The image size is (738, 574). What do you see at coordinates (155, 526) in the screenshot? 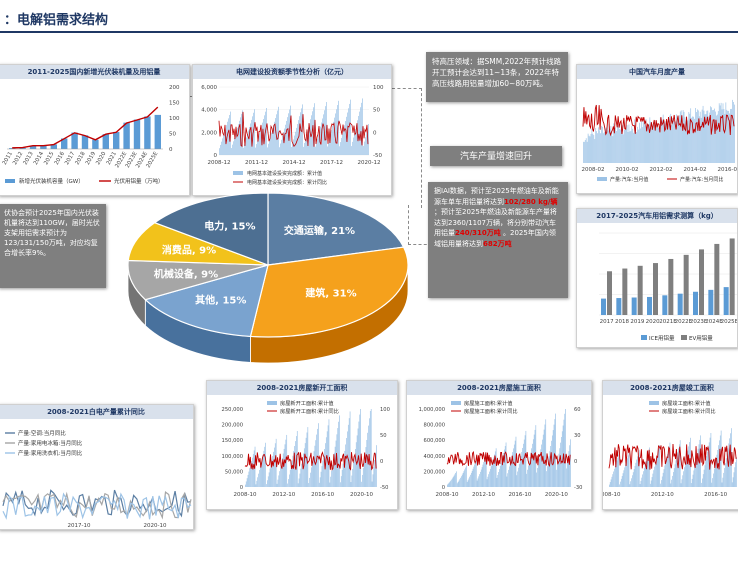
I see `appl-x-tick: 2020-10` at bounding box center [155, 526].